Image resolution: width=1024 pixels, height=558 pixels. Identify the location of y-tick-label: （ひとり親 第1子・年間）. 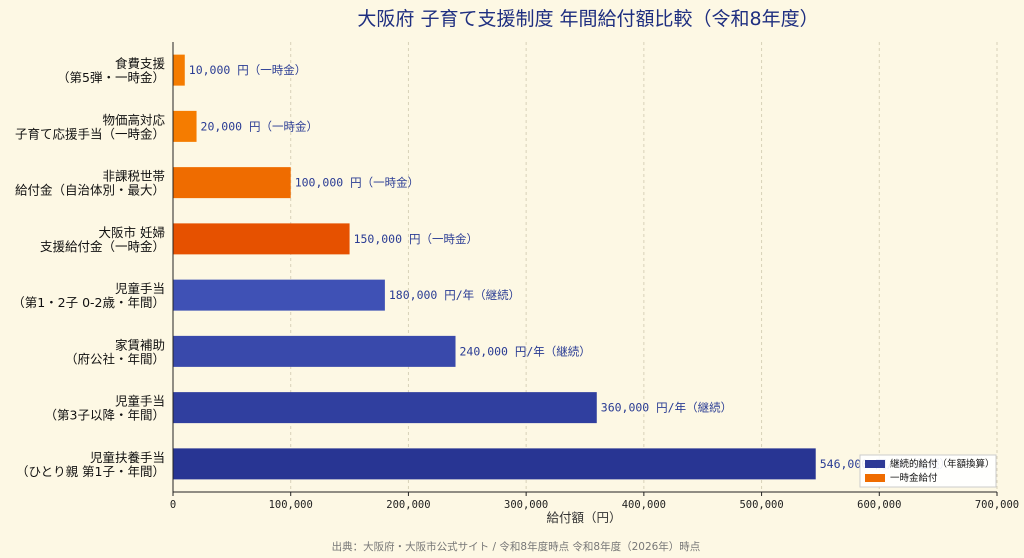
(90, 471).